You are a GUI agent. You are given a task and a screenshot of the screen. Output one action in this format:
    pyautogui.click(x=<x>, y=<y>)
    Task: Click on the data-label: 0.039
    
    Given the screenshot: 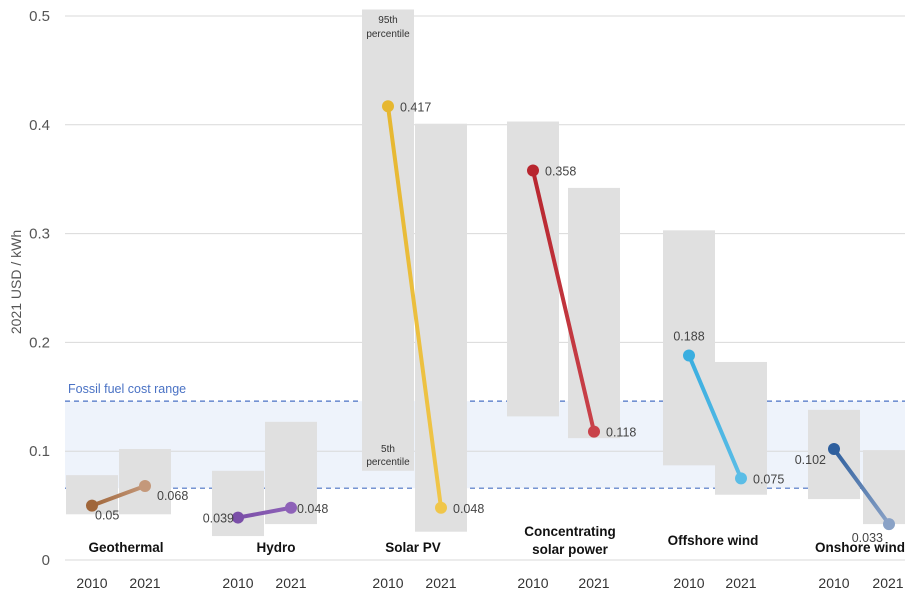 What is the action you would take?
    pyautogui.click(x=218, y=519)
    